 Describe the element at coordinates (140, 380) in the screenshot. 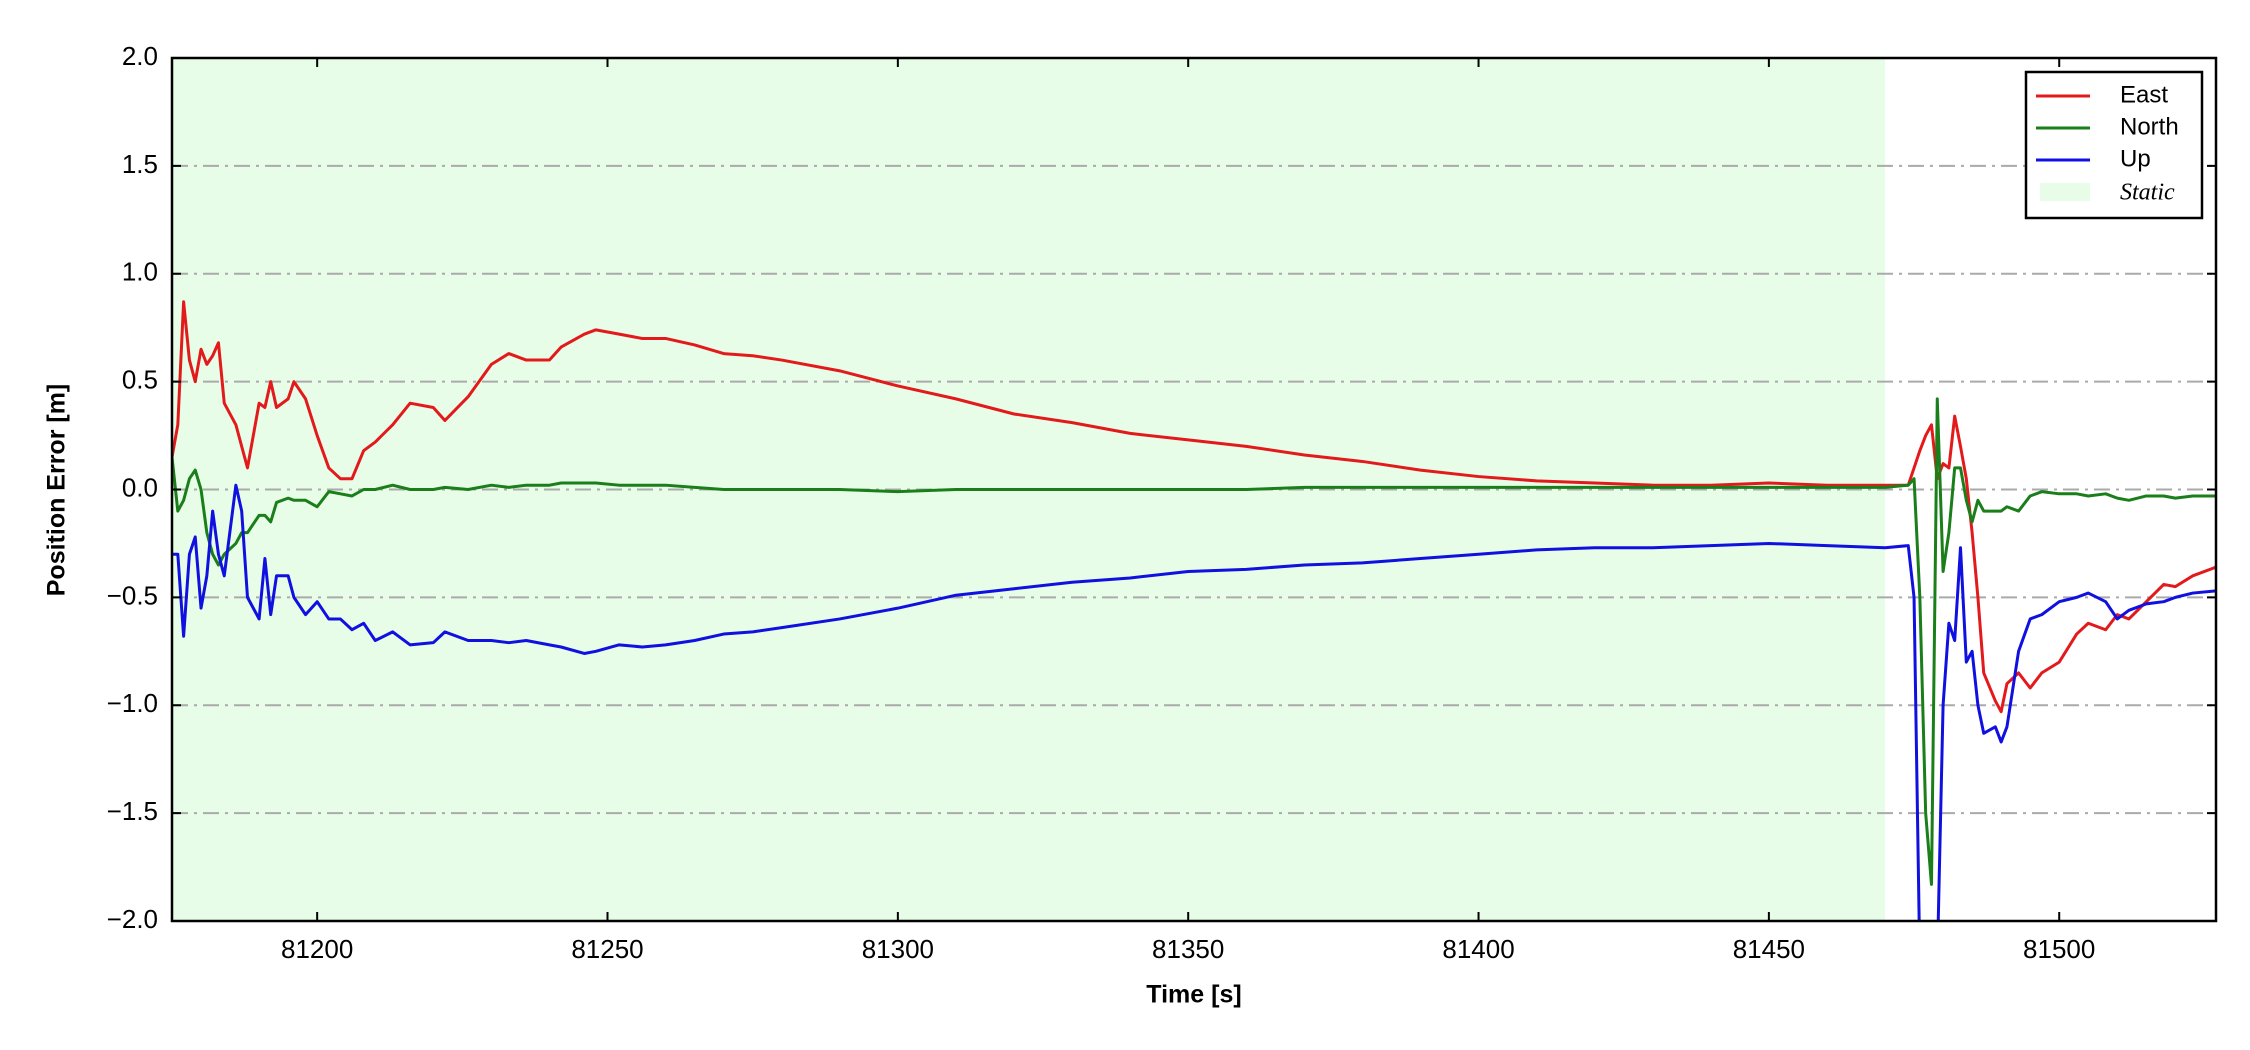

I see `y-tick-label: 0.5` at that location.